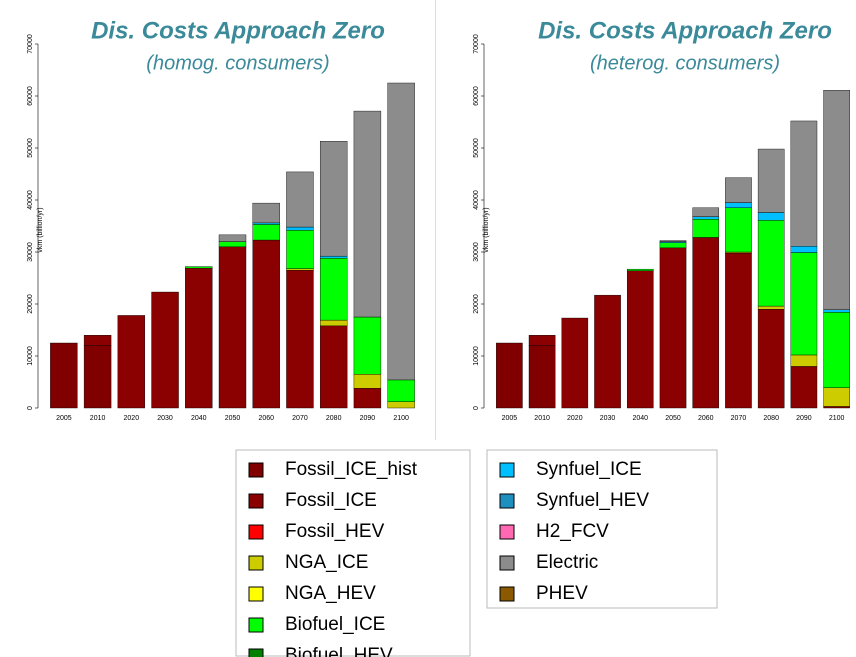 The width and height of the screenshot is (856, 657). What do you see at coordinates (326, 562) in the screenshot?
I see `legend-label: NGA_ICE` at bounding box center [326, 562].